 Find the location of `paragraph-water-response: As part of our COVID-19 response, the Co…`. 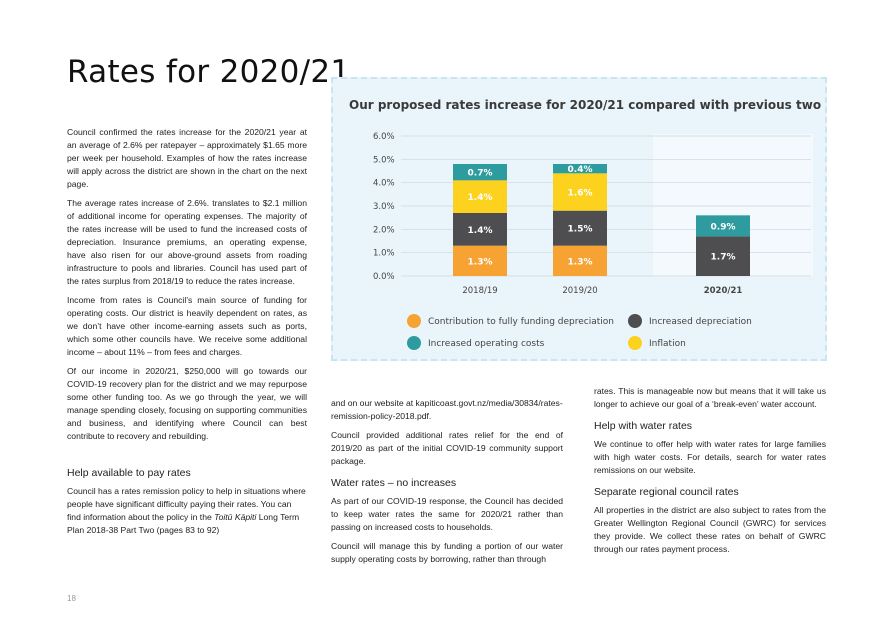

paragraph-water-response: As part of our COVID-19 response, the Co… is located at coordinates (447, 514).